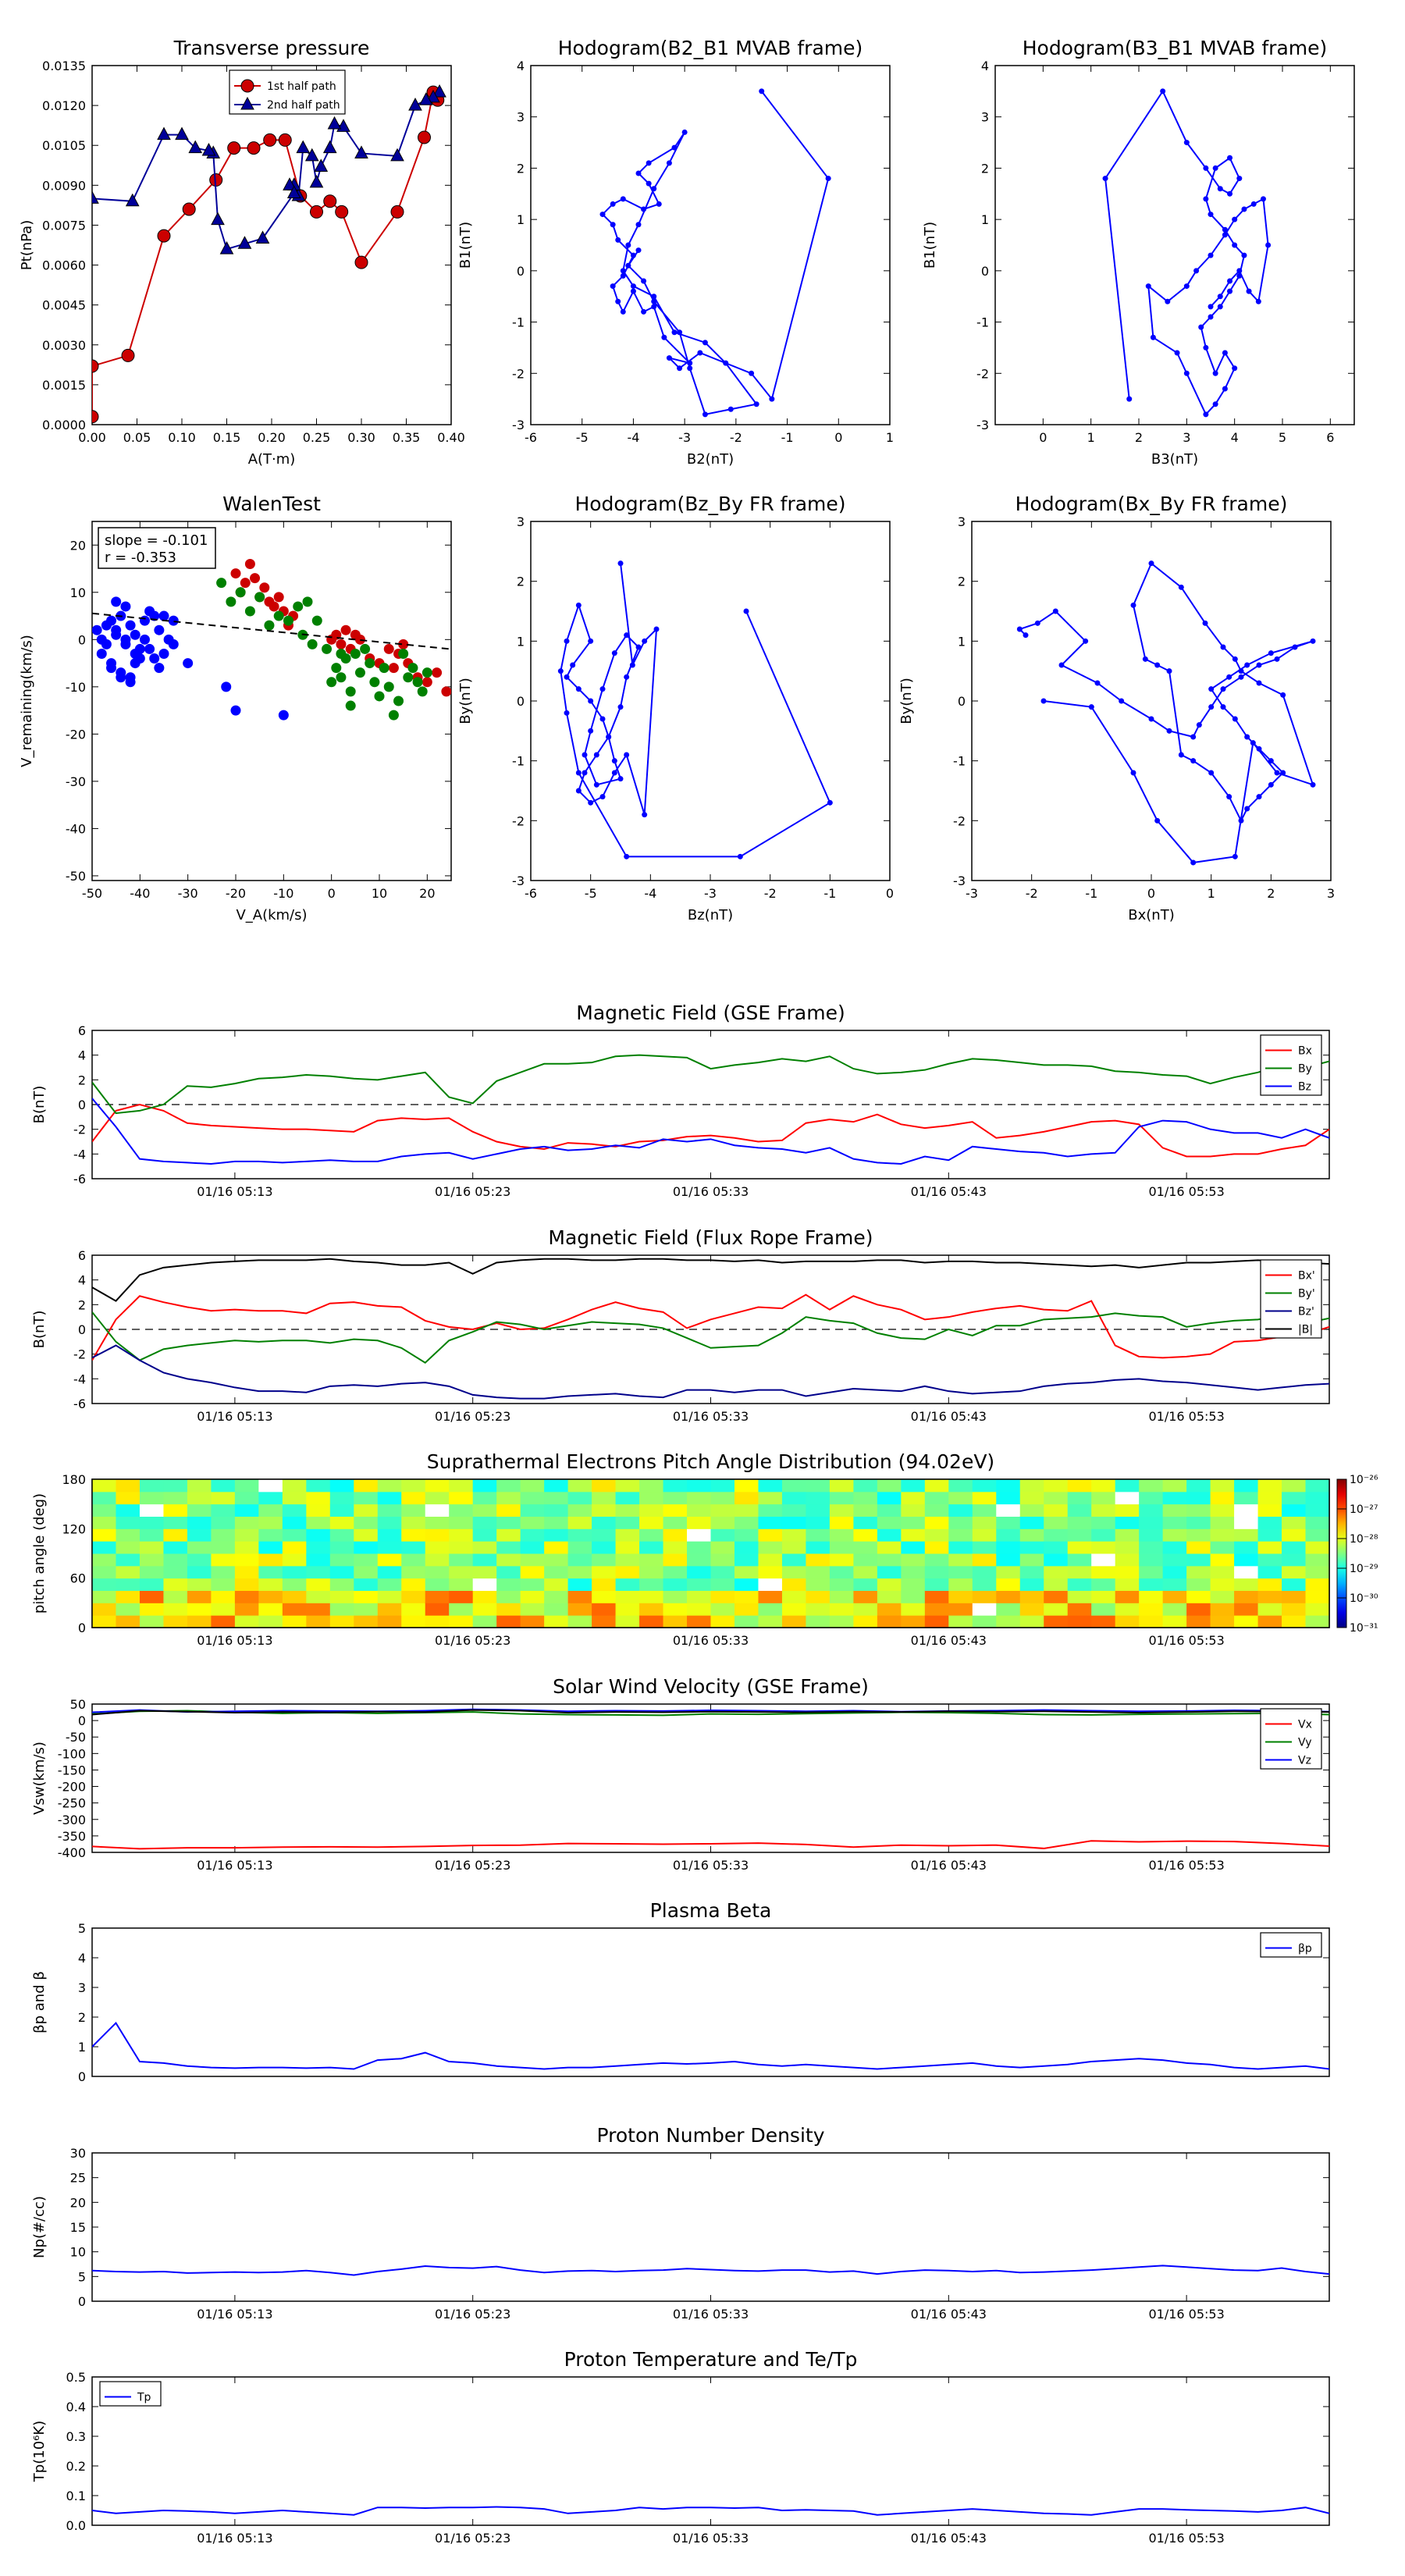 This screenshot has height=2576, width=1405. What do you see at coordinates (711, 1237) in the screenshot?
I see `chart-title: Magnetic Field (Flux Rope Frame)` at bounding box center [711, 1237].